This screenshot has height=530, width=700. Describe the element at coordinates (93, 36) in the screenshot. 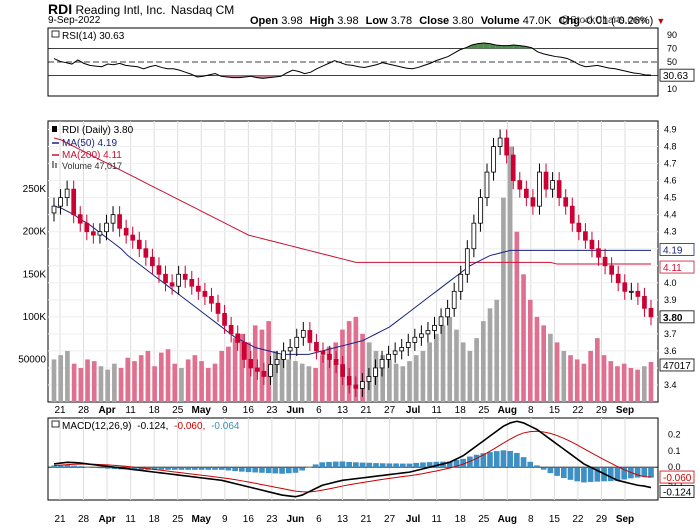

I see `rsi-legend-label: RSI(14) 30.63` at that location.